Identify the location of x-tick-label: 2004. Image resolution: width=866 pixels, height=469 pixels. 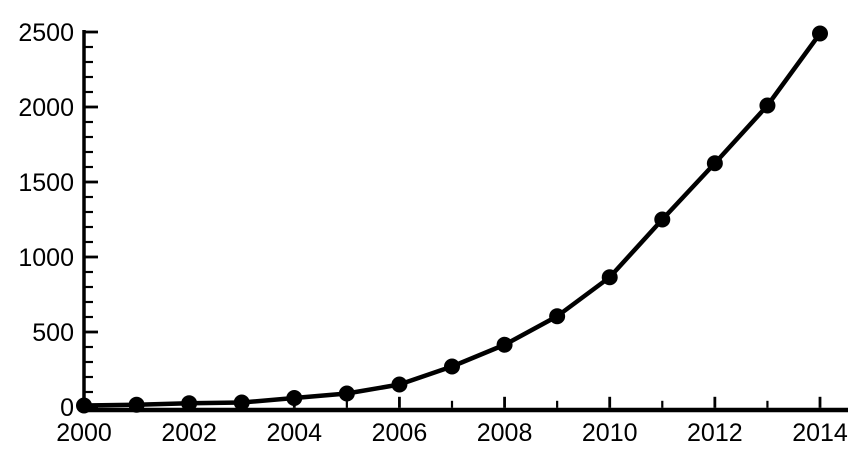
(294, 433).